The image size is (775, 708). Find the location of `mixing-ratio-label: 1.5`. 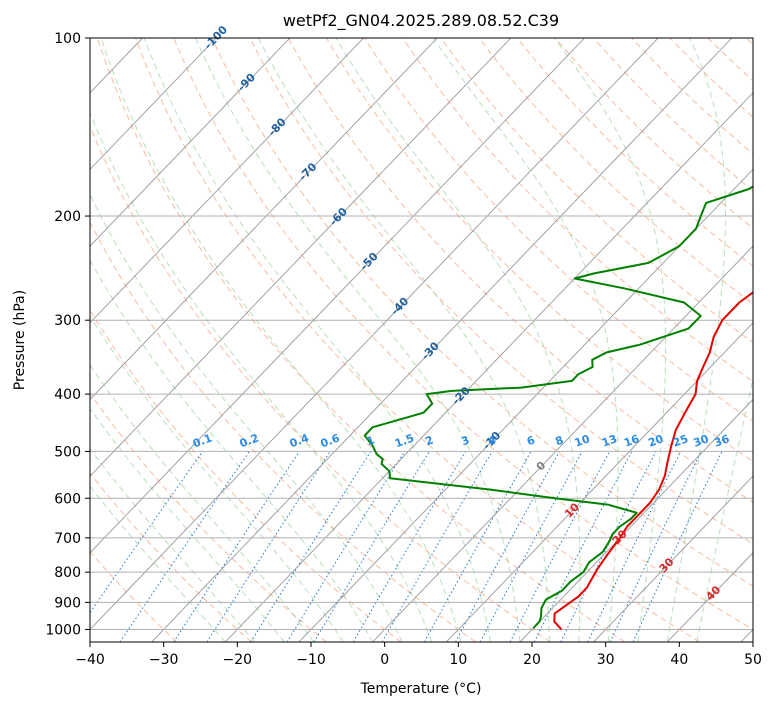

mixing-ratio-label: 1.5 is located at coordinates (404, 441).